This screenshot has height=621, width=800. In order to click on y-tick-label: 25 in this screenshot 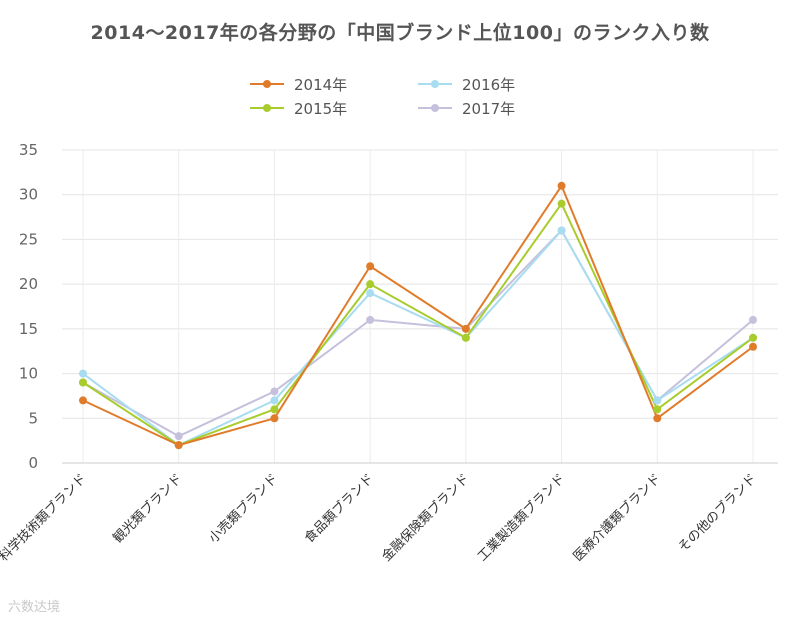, I will do `click(28, 239)`.